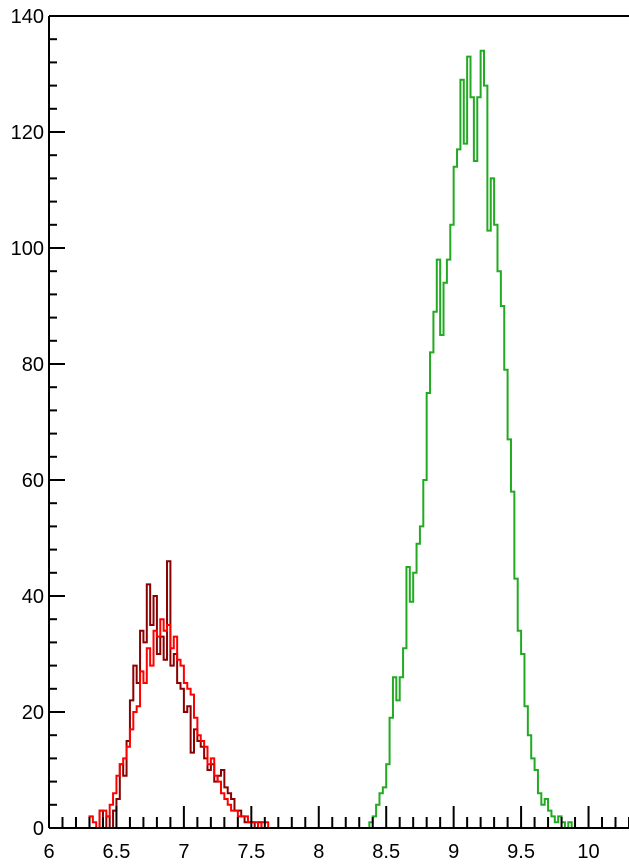  What do you see at coordinates (453, 852) in the screenshot?
I see `x-tick-label: 9` at bounding box center [453, 852].